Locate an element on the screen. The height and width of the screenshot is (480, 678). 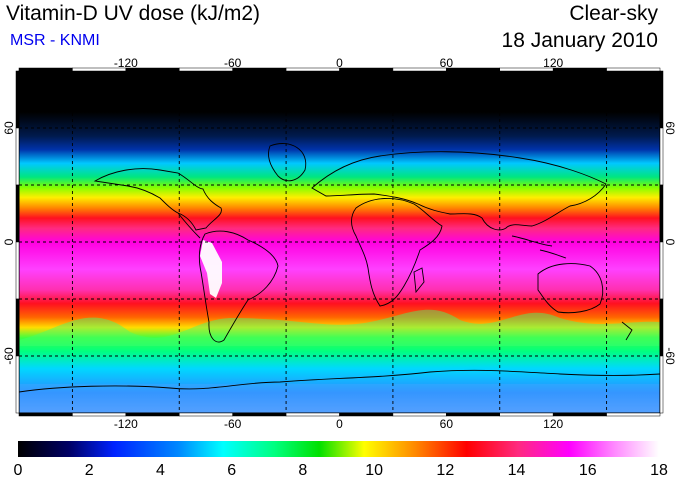
colorbar is located at coordinates (338, 449).